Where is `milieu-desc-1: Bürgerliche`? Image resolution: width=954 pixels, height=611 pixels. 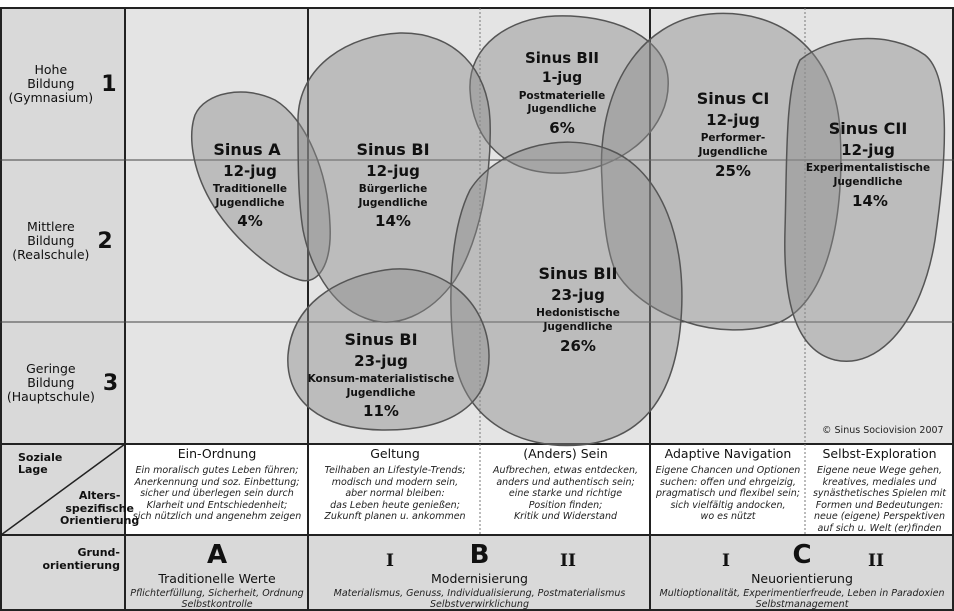
milieu-desc-1: Bürgerliche is located at coordinates (393, 189).